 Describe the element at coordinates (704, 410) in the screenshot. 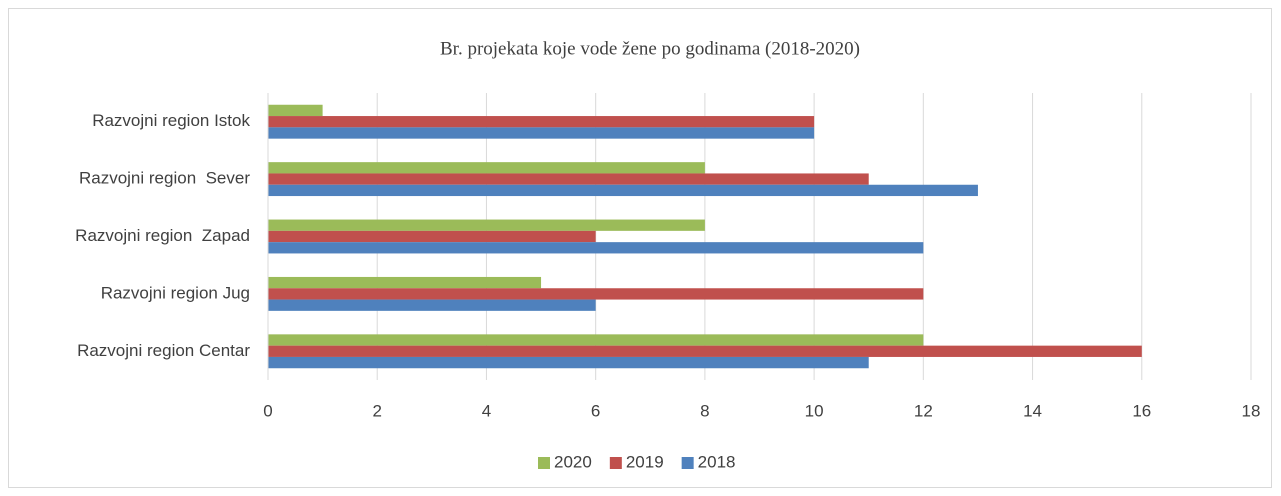

I see `x-tick-label: 8` at that location.